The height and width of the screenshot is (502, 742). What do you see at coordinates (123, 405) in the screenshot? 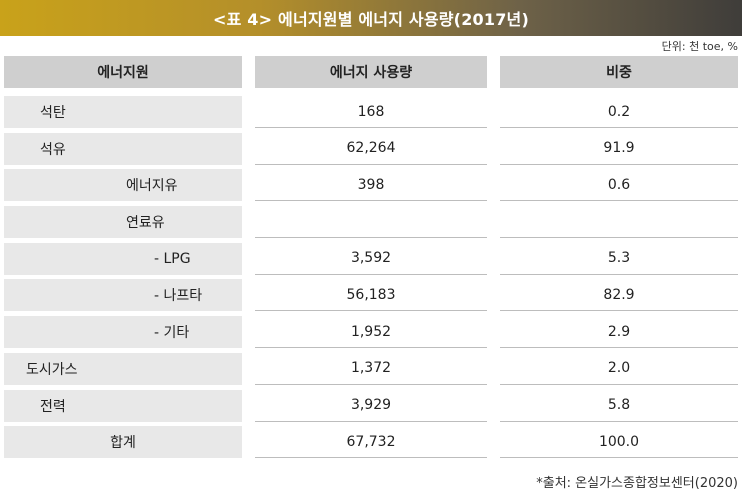
I see `row-label: 전력` at bounding box center [123, 405].